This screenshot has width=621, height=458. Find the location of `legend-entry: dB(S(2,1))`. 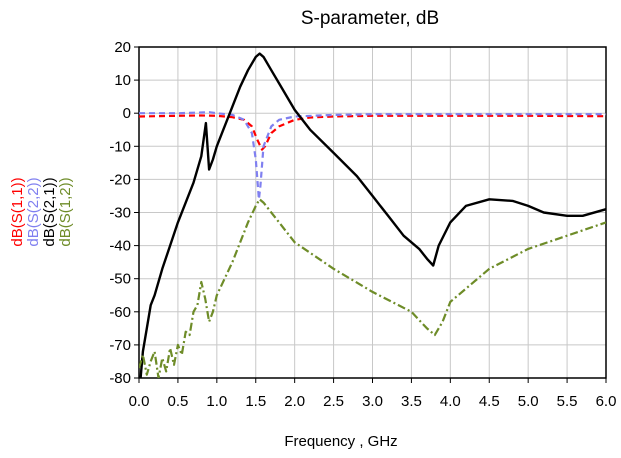

legend-entry: dB(S(2,1)) is located at coordinates (49, 211).